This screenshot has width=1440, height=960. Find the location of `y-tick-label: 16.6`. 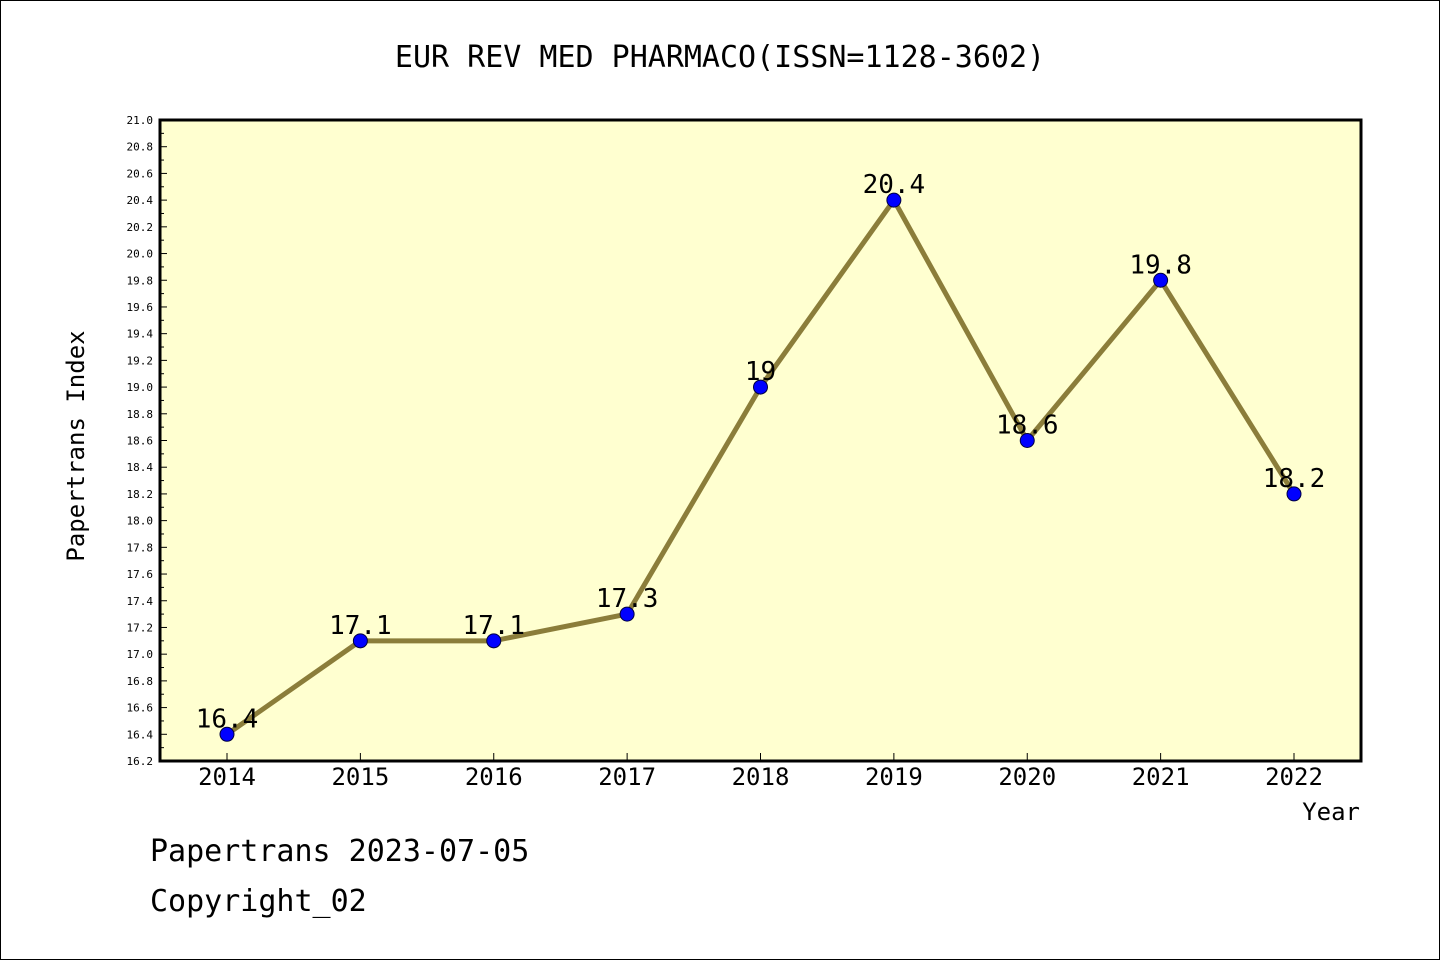

y-tick-label: 16.6 is located at coordinates (140, 708).